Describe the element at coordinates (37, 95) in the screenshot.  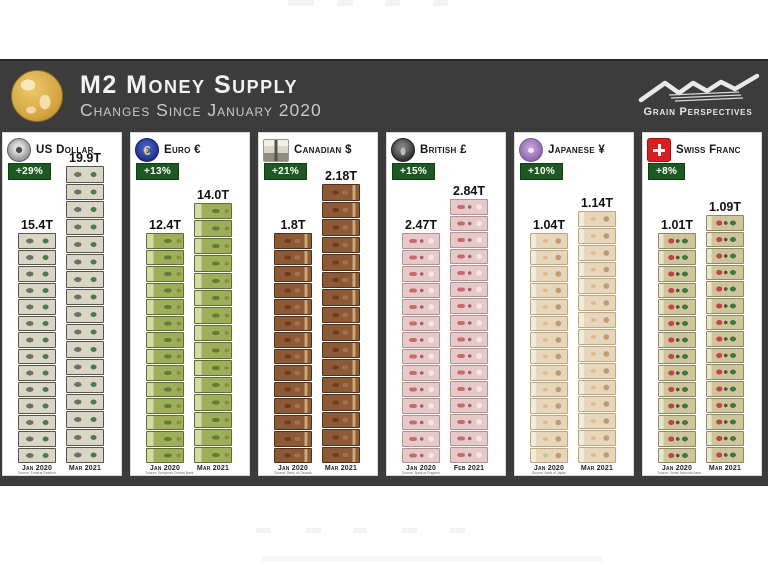
I see `globe-icon` at that location.